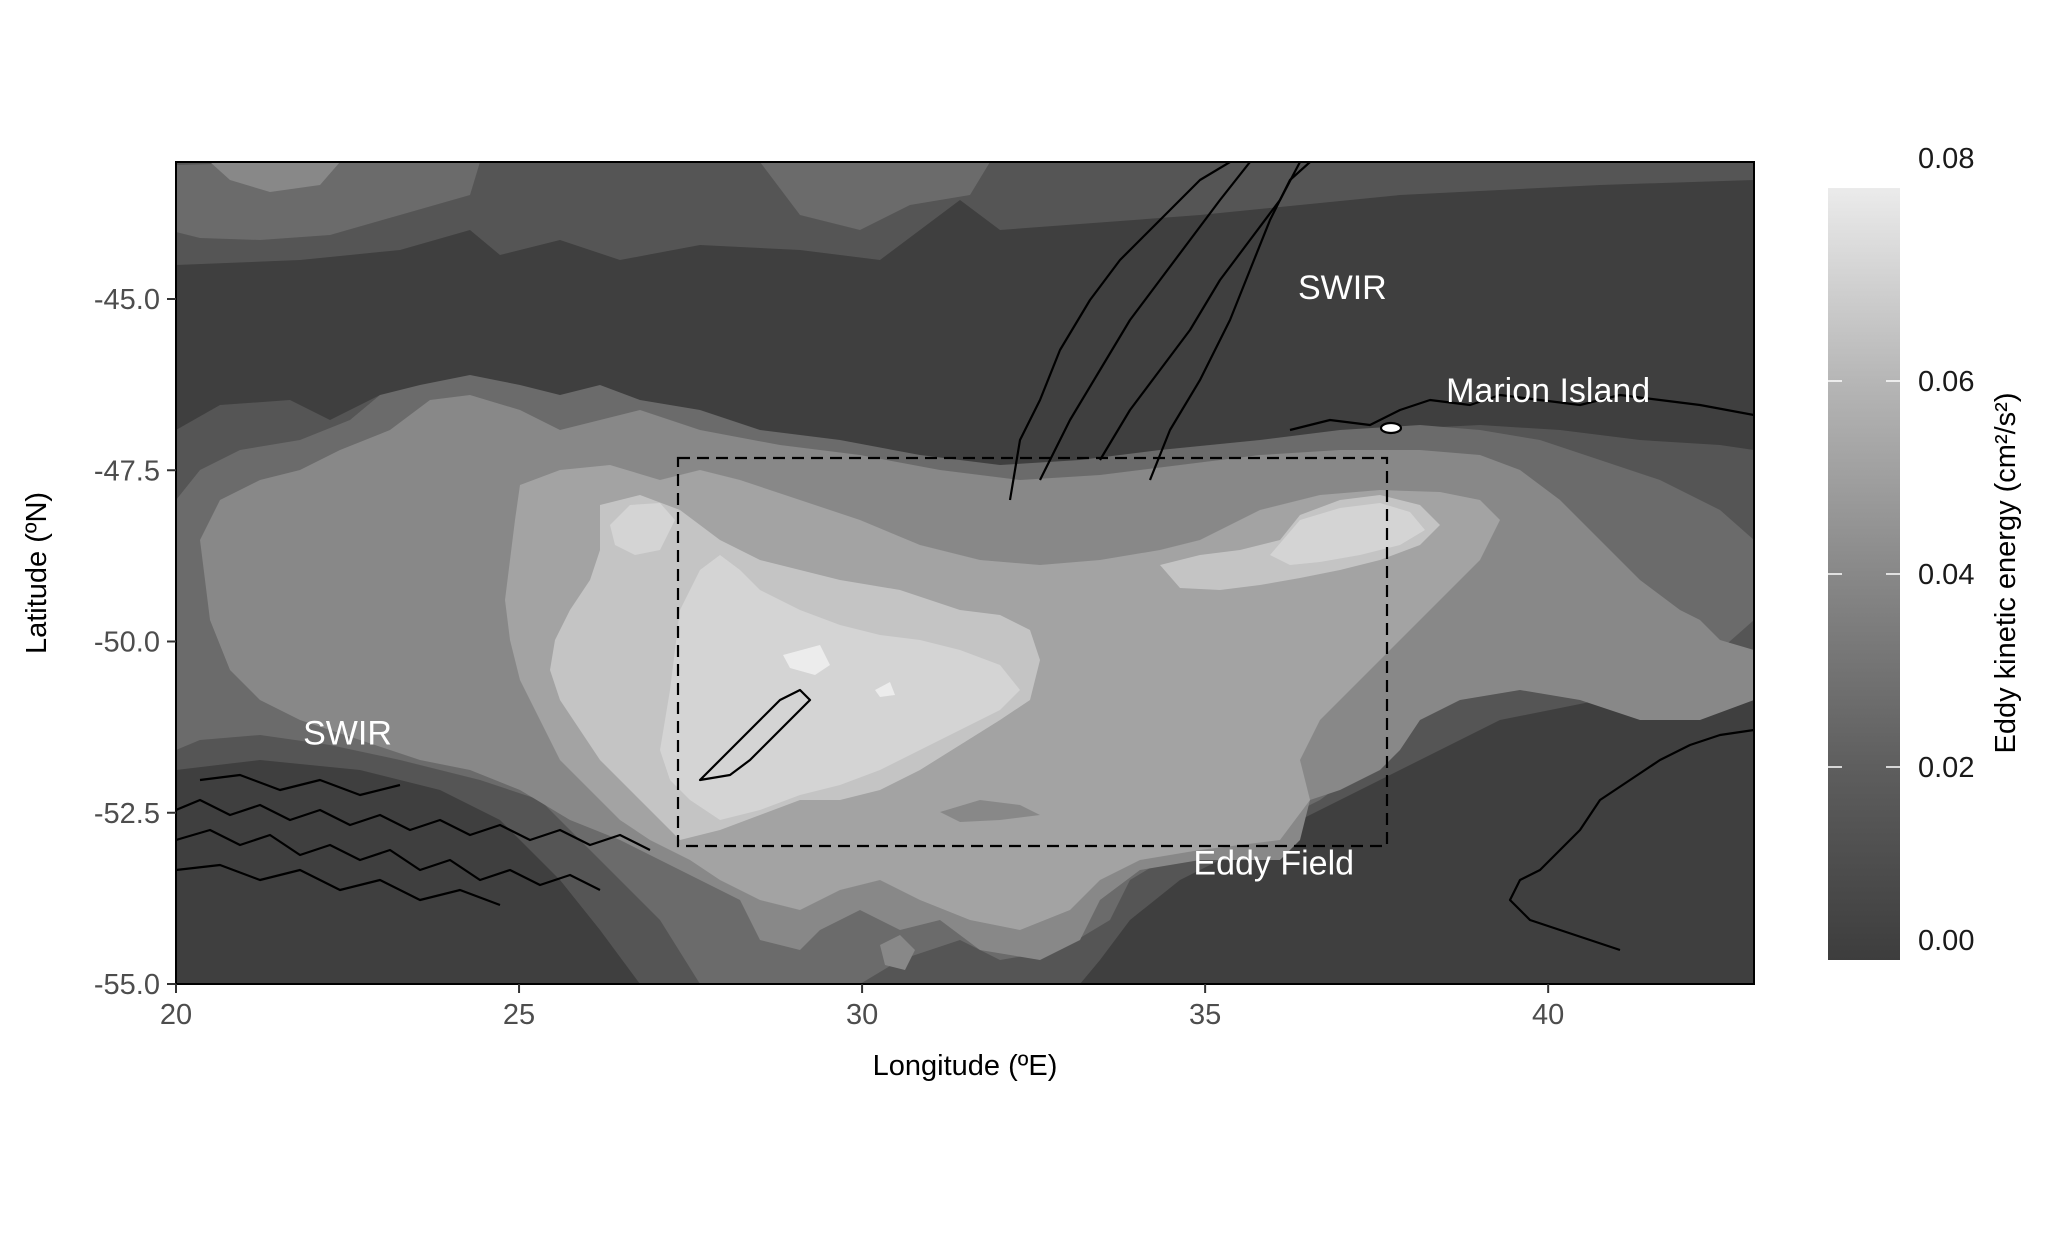  I want to click on y-tick-label: -52.5, so click(127, 814).